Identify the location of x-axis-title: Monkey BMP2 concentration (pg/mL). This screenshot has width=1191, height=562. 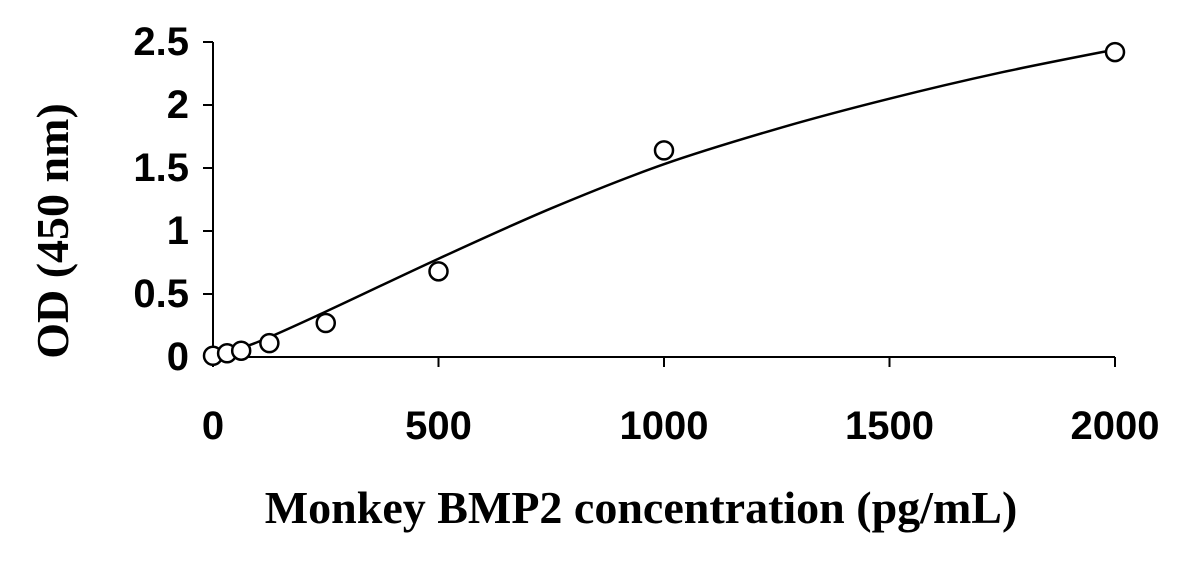
(641, 507).